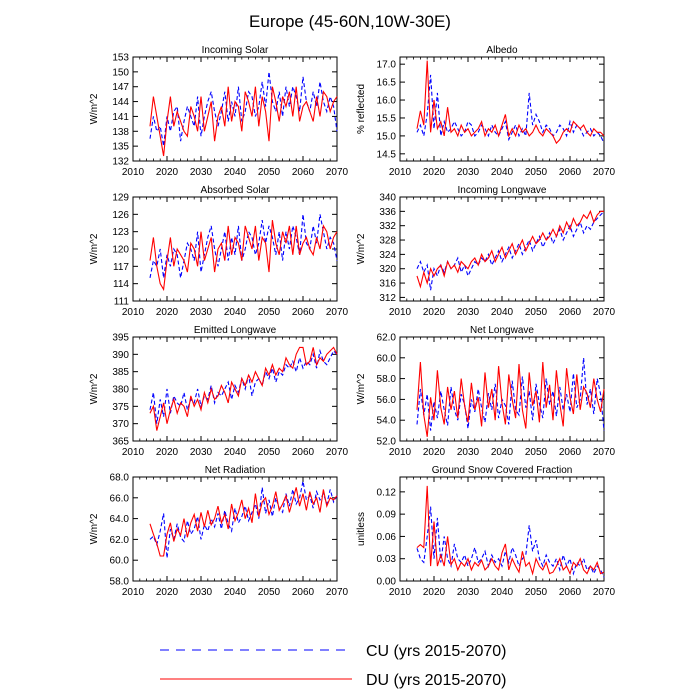  Describe the element at coordinates (387, 65) in the screenshot. I see `y-tick-label: 17.0` at that location.